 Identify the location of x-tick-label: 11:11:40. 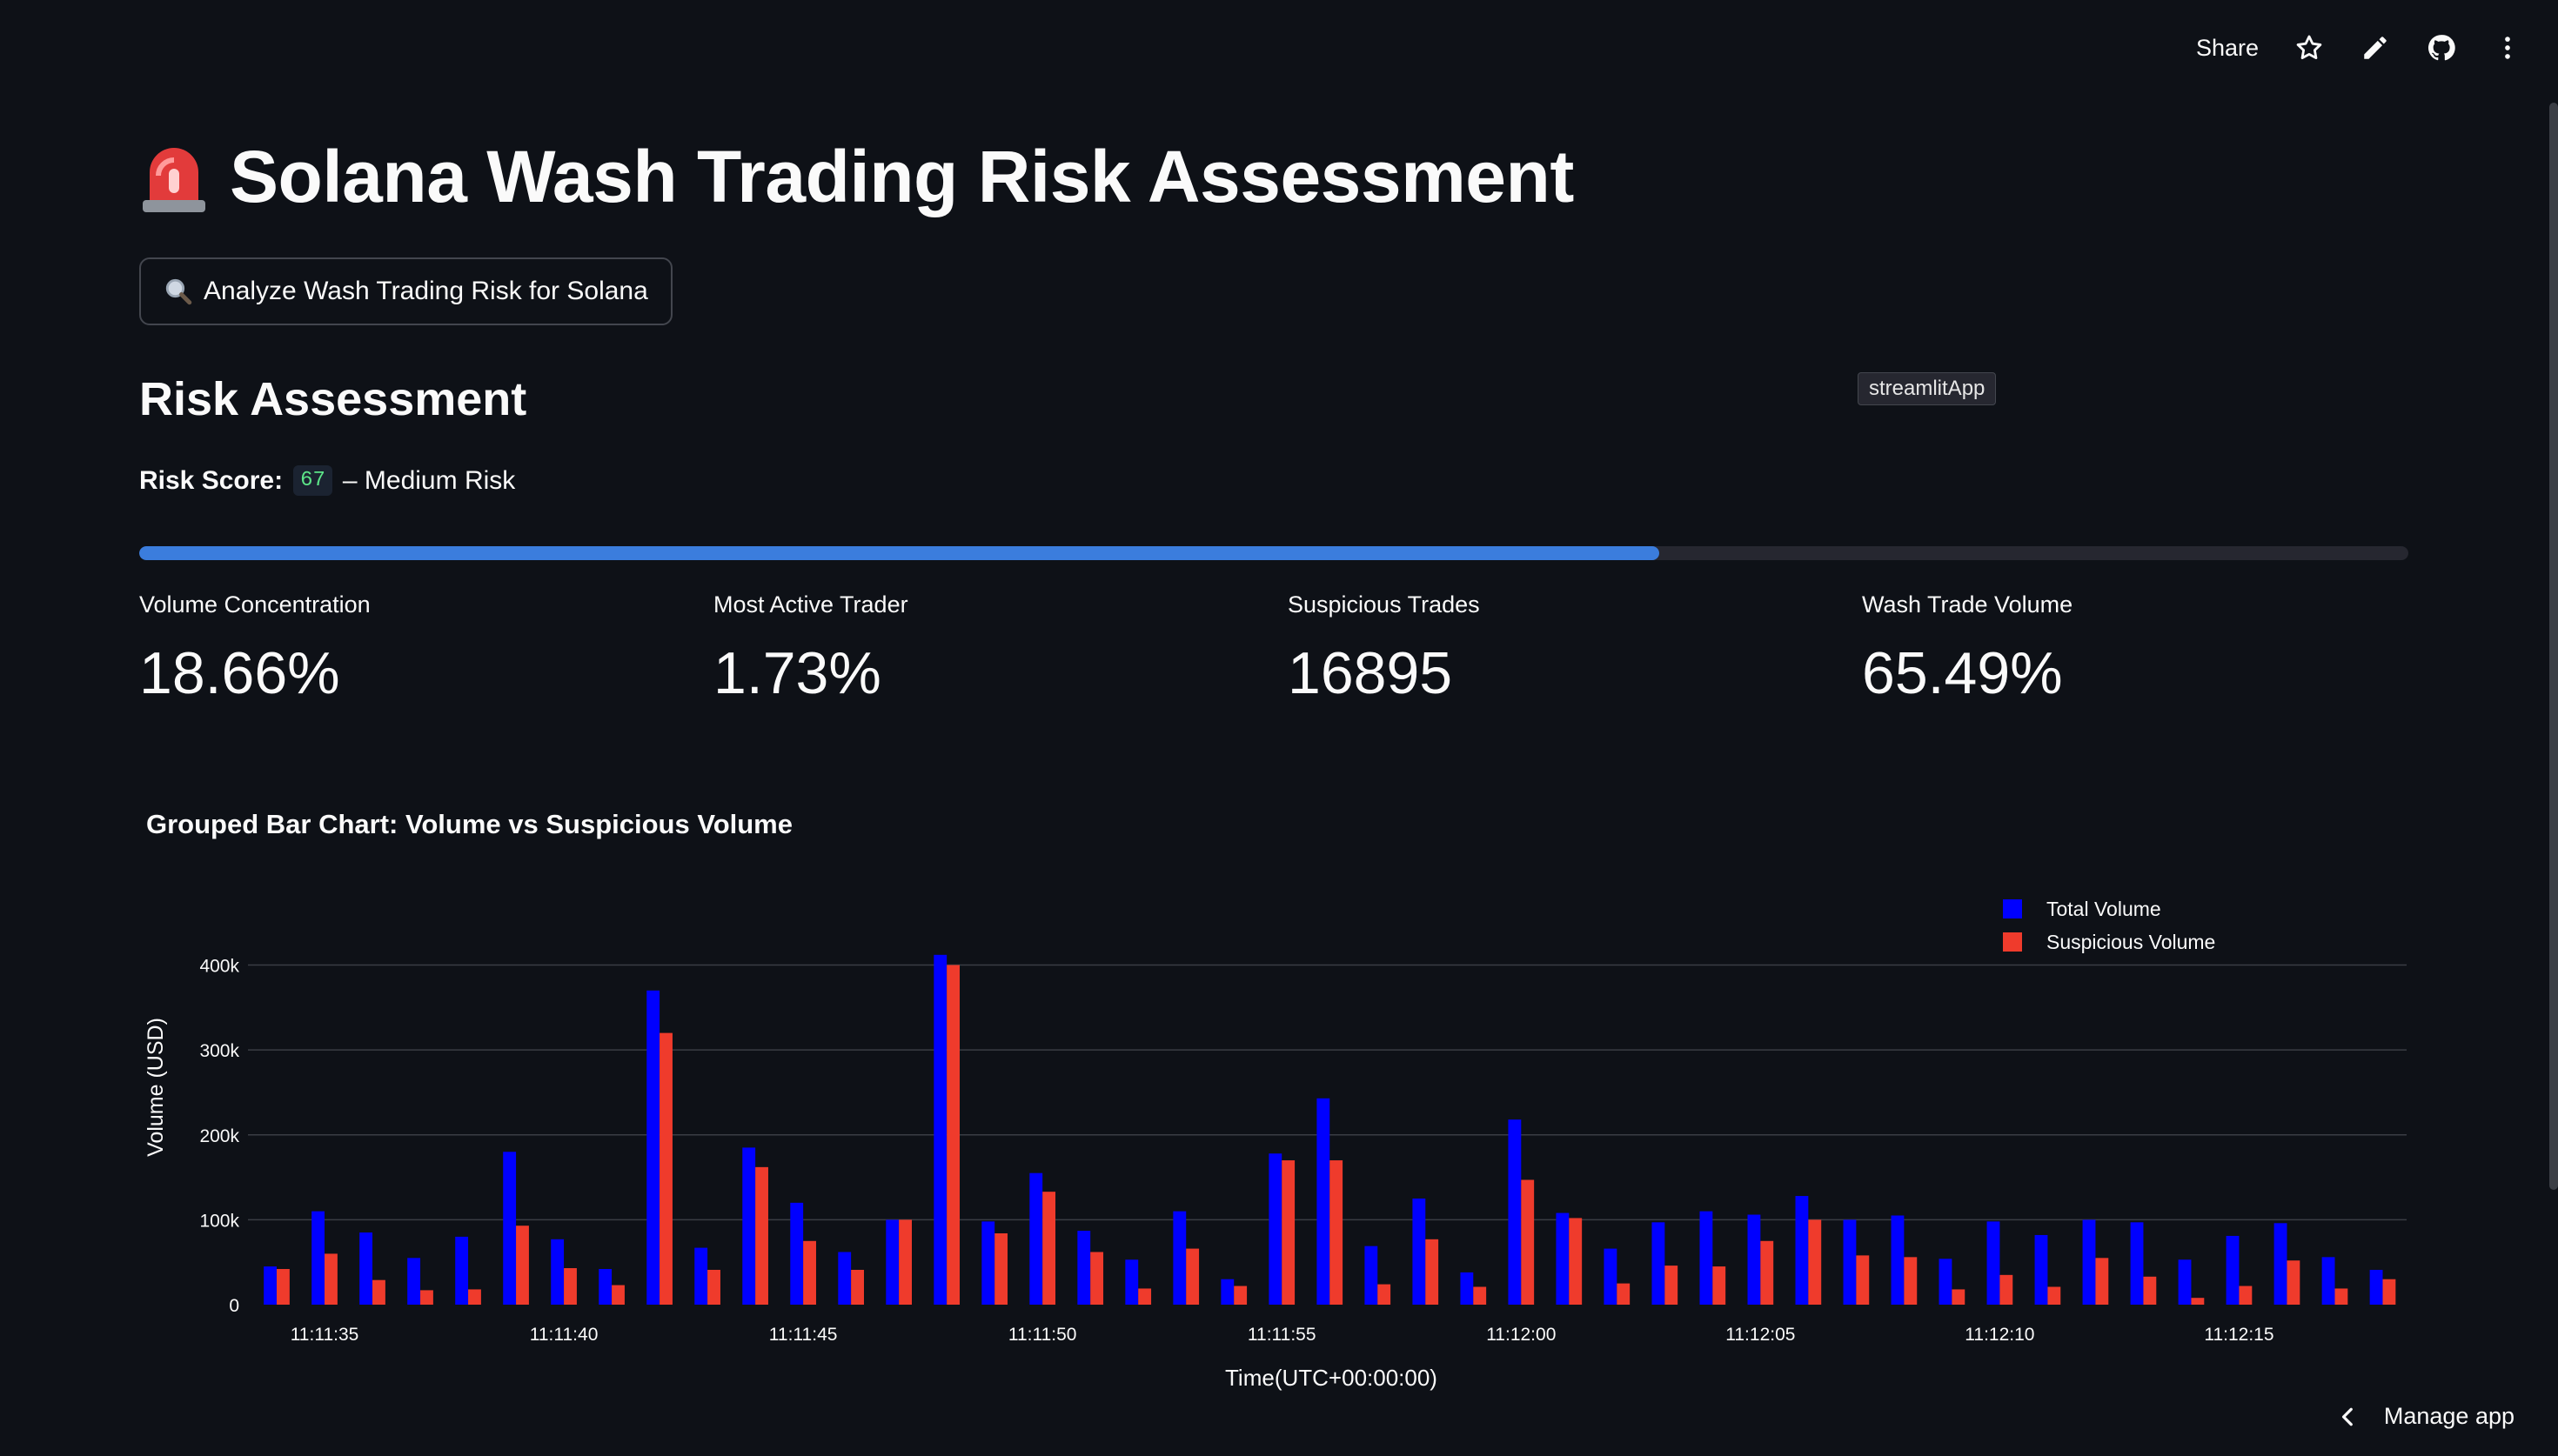
(564, 1335).